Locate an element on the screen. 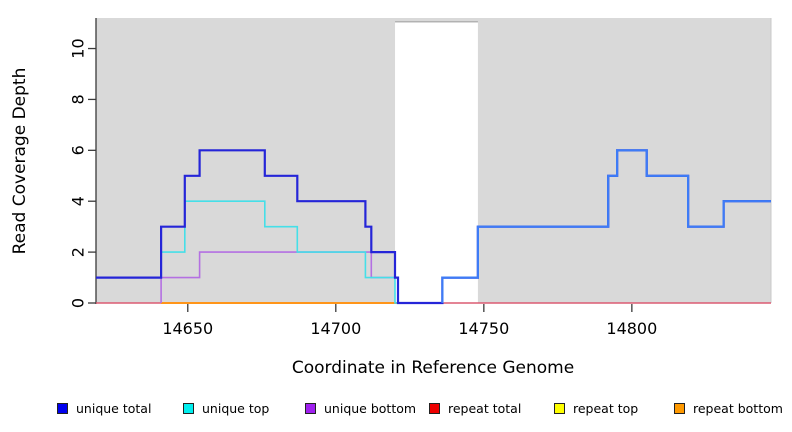  legend-item-repeat-total: repeat total is located at coordinates (475, 408).